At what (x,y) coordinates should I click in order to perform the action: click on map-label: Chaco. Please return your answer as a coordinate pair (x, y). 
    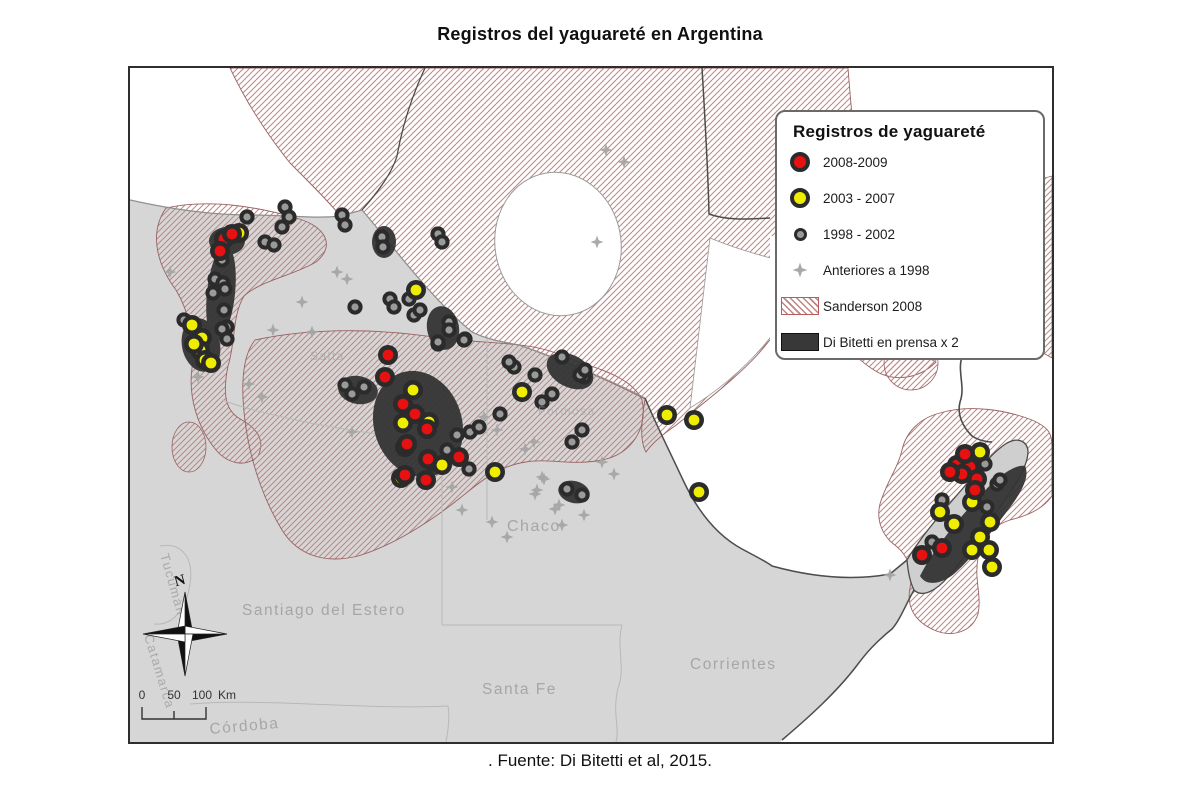
    Looking at the image, I should click on (534, 526).